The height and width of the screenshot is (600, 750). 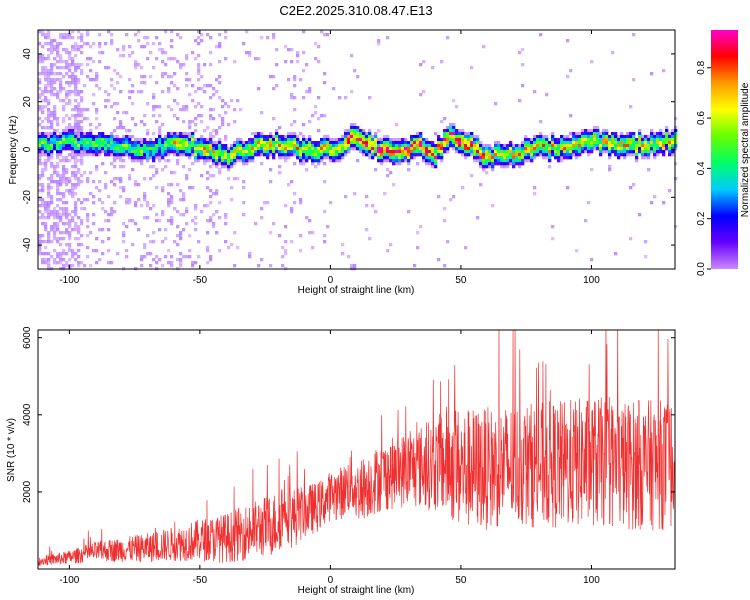 What do you see at coordinates (701, 269) in the screenshot?
I see `colorbar-tick-label: 0.0` at bounding box center [701, 269].